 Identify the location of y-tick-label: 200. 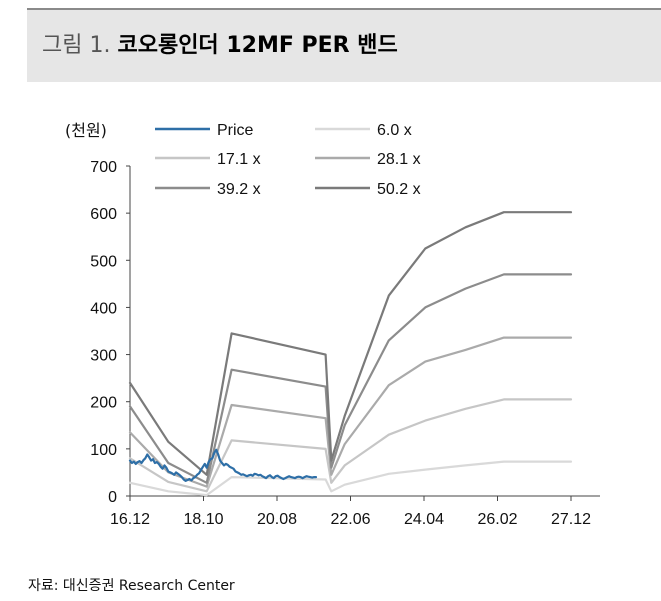
(103, 403).